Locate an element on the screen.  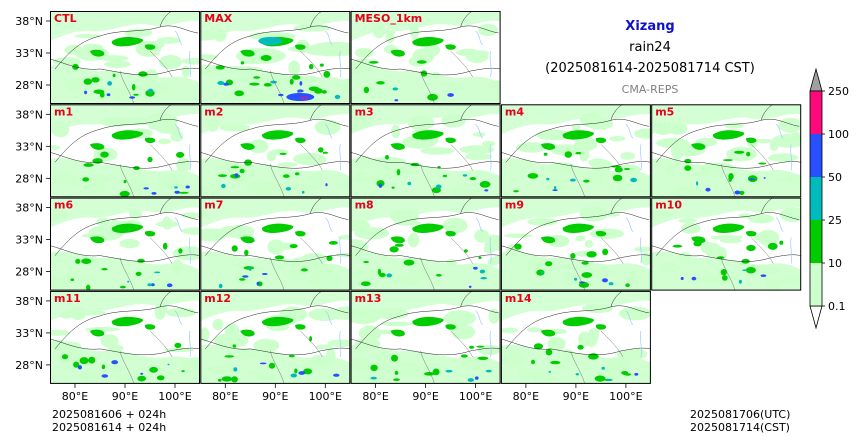
model-label: CMA-REPS is located at coordinates (650, 89).